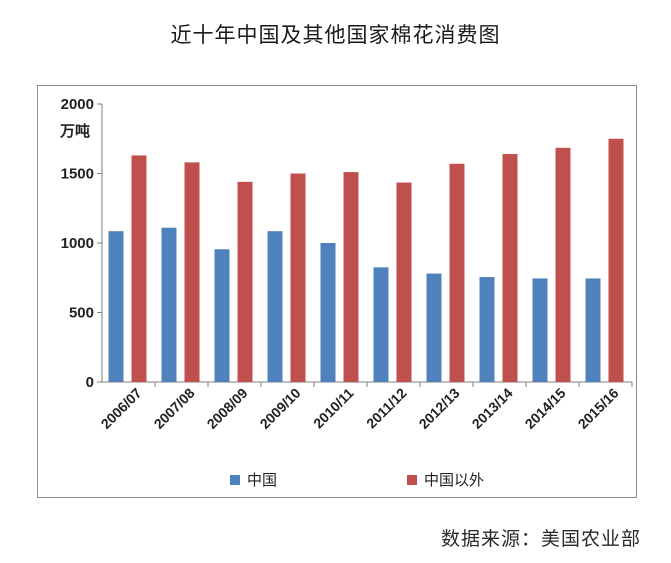 The height and width of the screenshot is (563, 671). Describe the element at coordinates (545, 408) in the screenshot. I see `x-tick-label: 2014/15` at that location.